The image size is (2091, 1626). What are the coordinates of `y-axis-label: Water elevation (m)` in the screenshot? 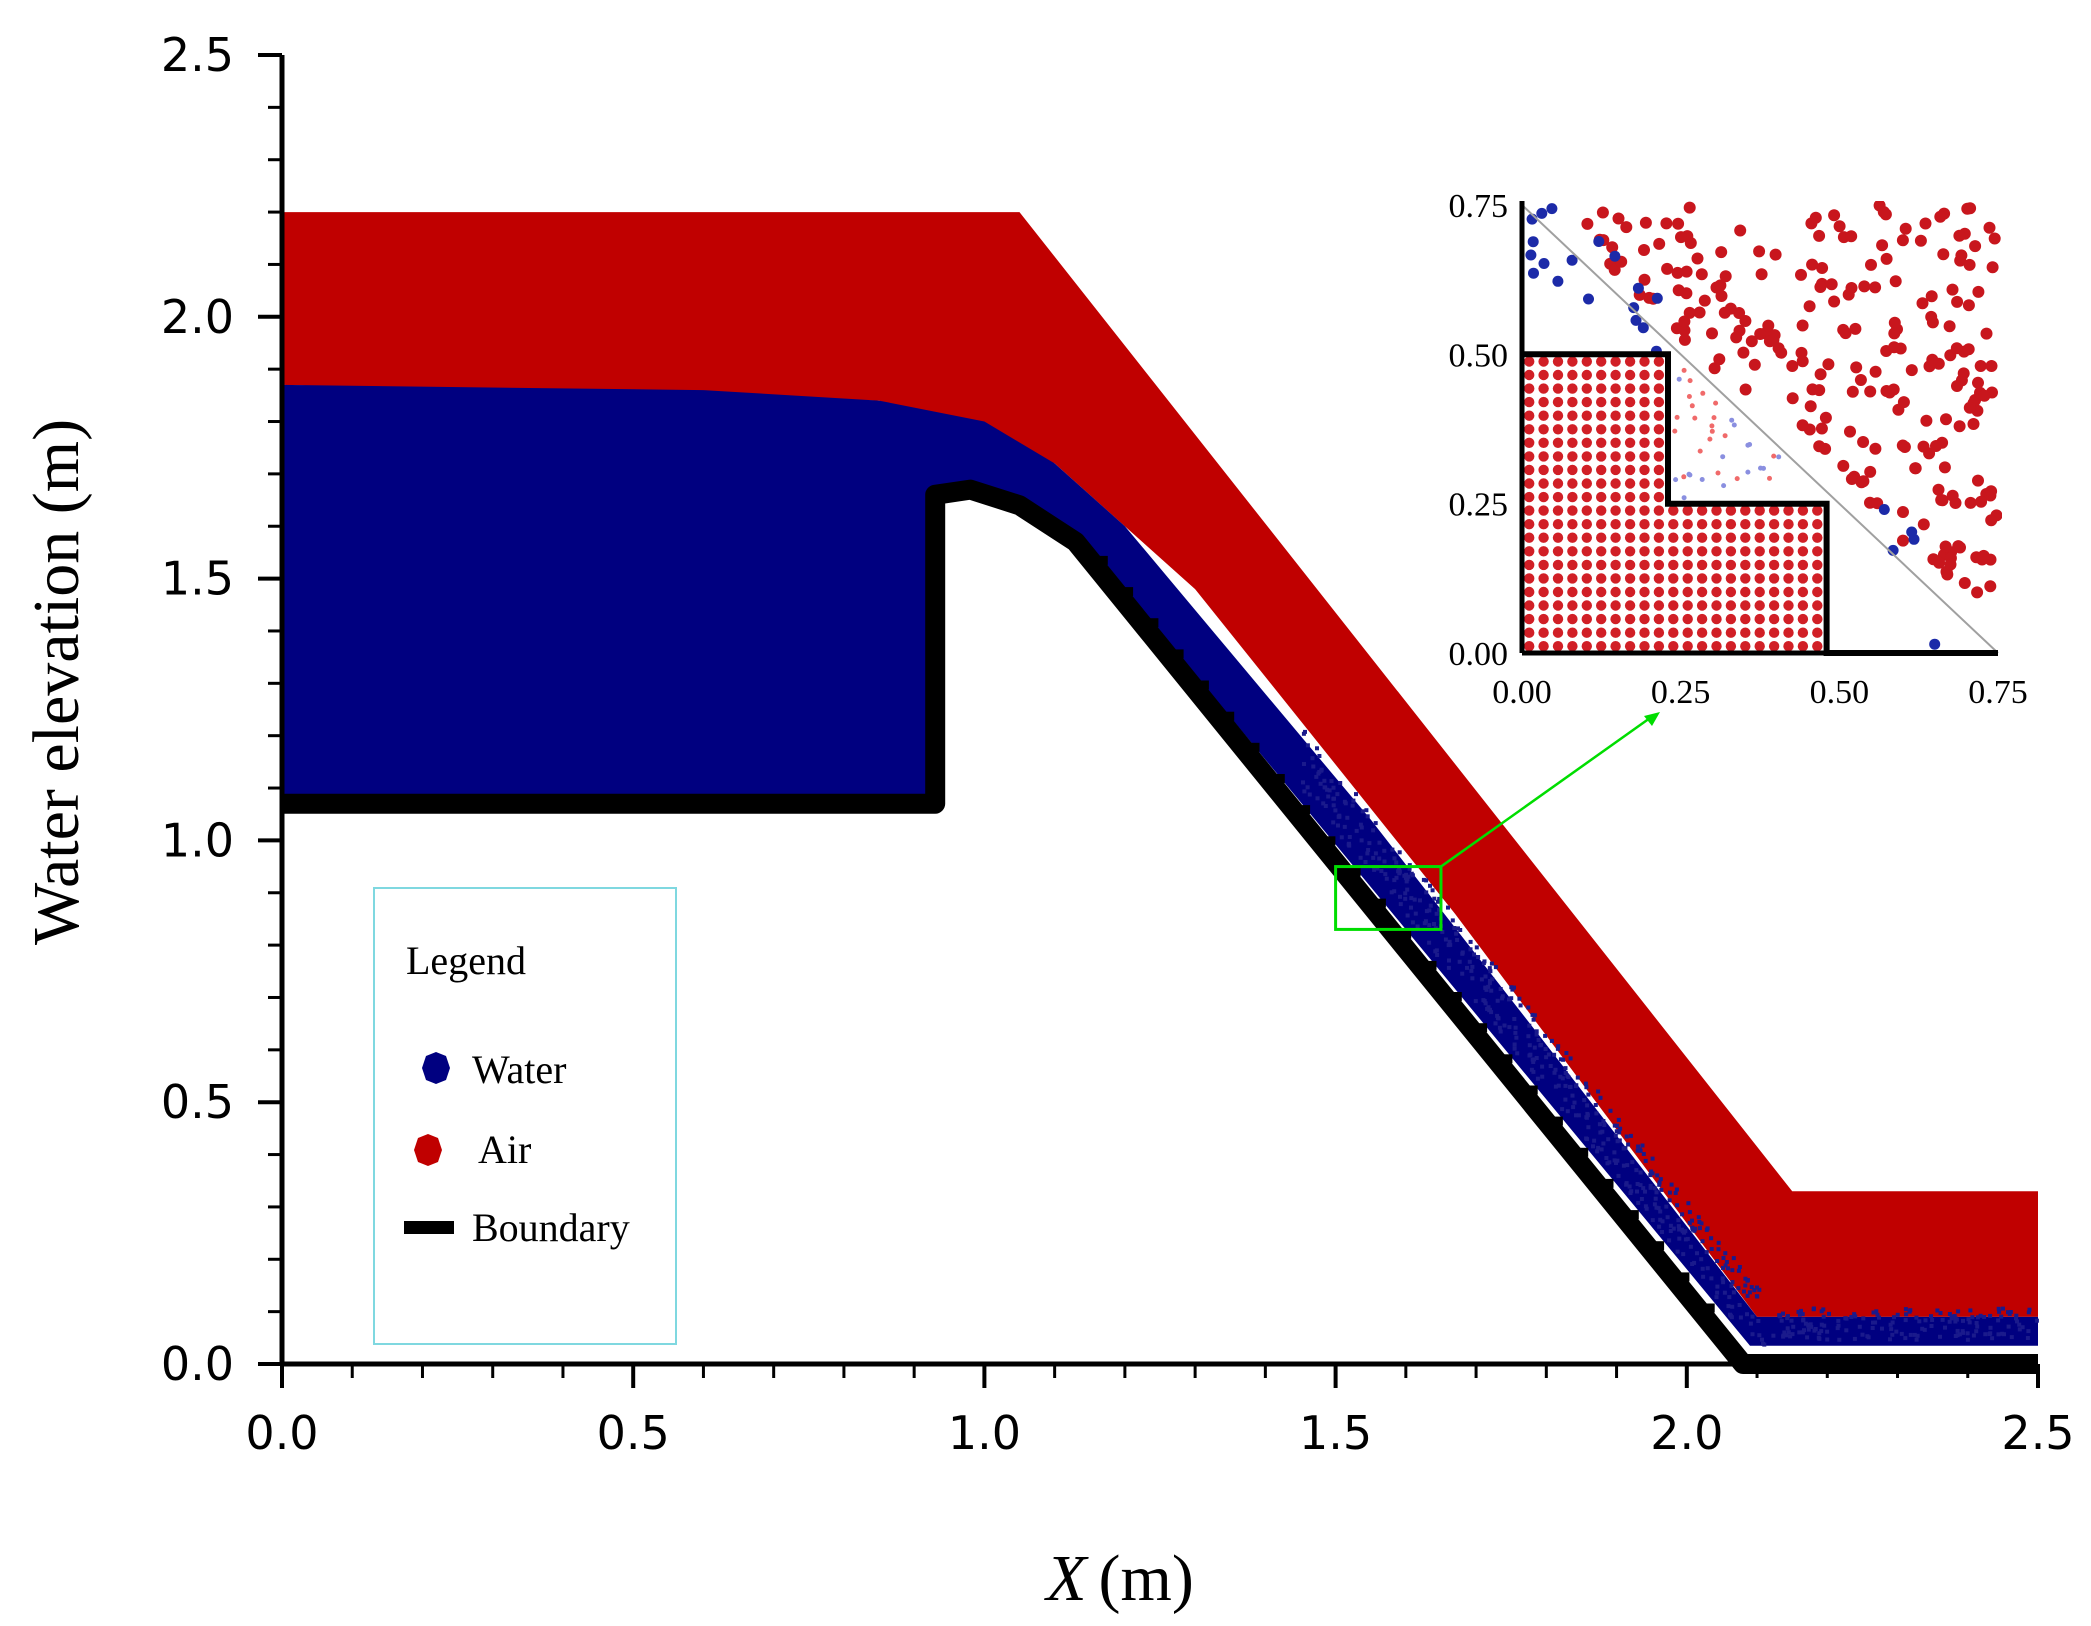 It's located at (56, 682).